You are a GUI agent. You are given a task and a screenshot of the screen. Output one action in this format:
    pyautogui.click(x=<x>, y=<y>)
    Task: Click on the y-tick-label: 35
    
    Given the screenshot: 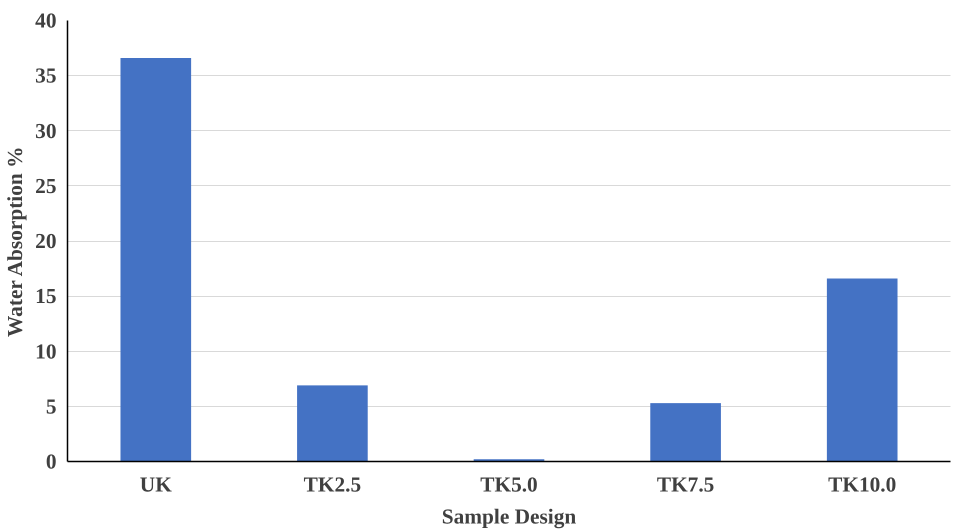 What is the action you would take?
    pyautogui.click(x=45, y=76)
    